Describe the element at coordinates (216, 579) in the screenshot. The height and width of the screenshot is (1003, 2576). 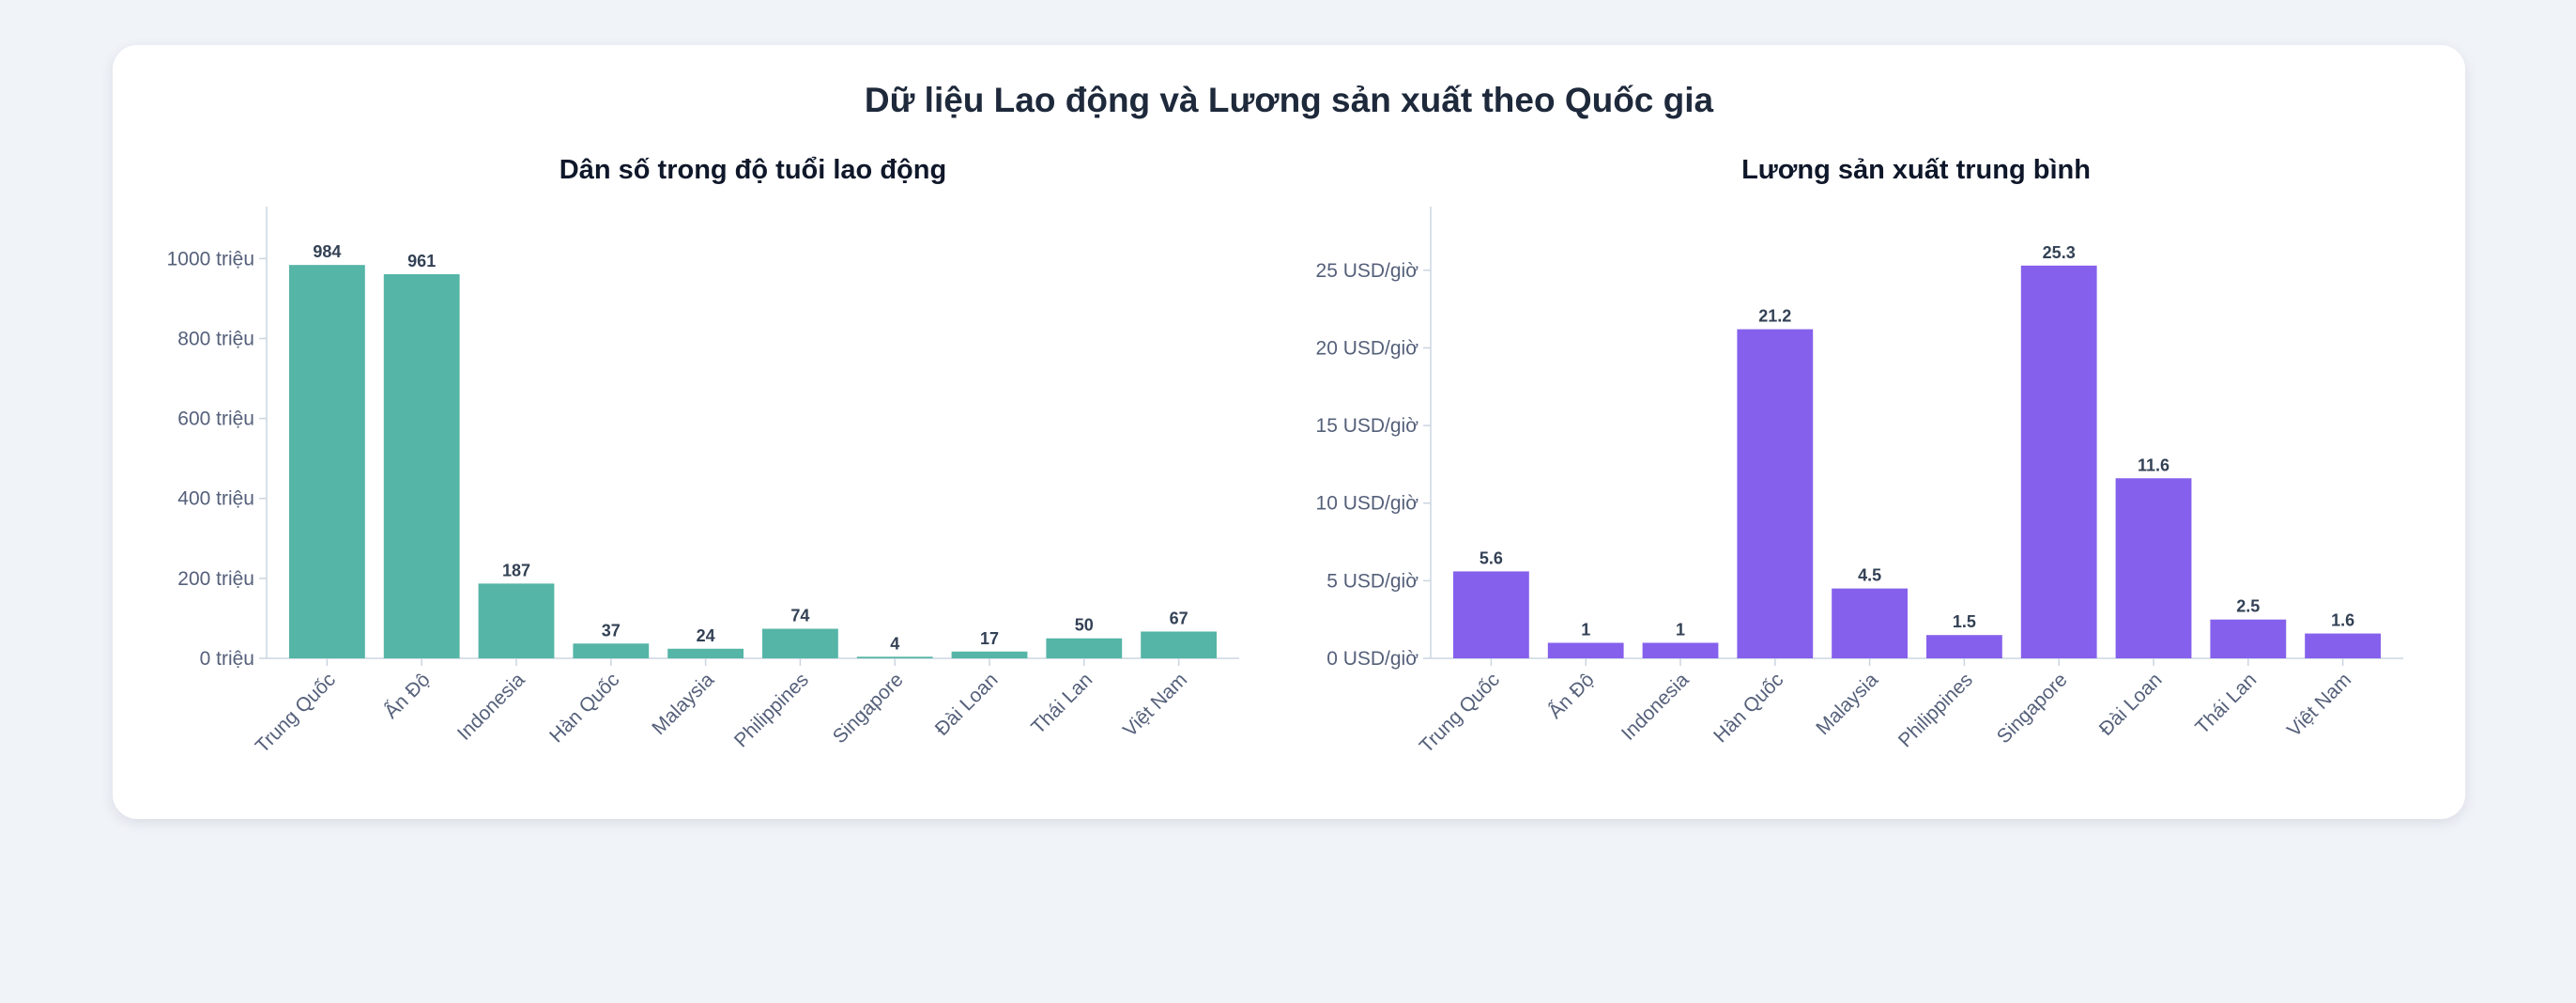
I see `labor-y-tick-label: 200 triệu` at that location.